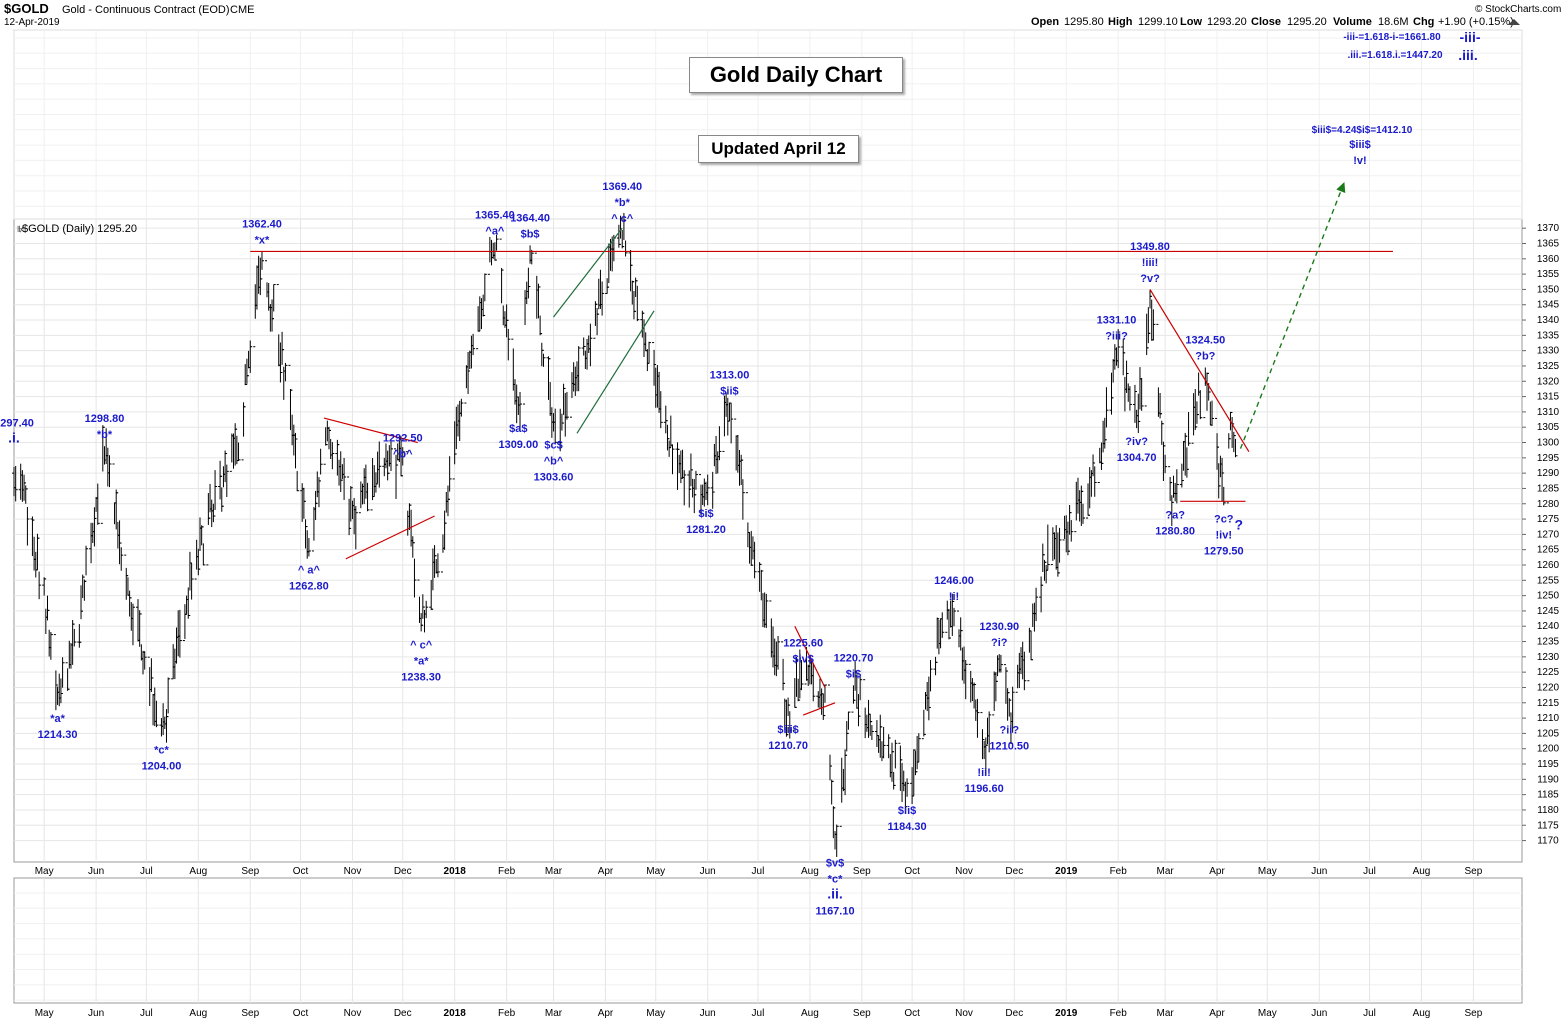 The image size is (1565, 1026). I want to click on wave-label: 1279.50, so click(1224, 551).